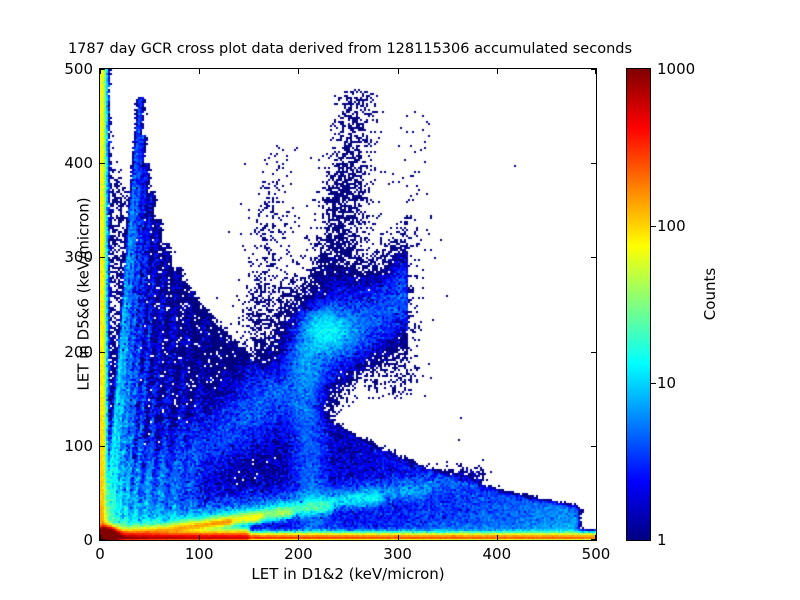 This screenshot has width=800, height=600. Describe the element at coordinates (78, 445) in the screenshot. I see `y-tick-label-100: 100` at that location.